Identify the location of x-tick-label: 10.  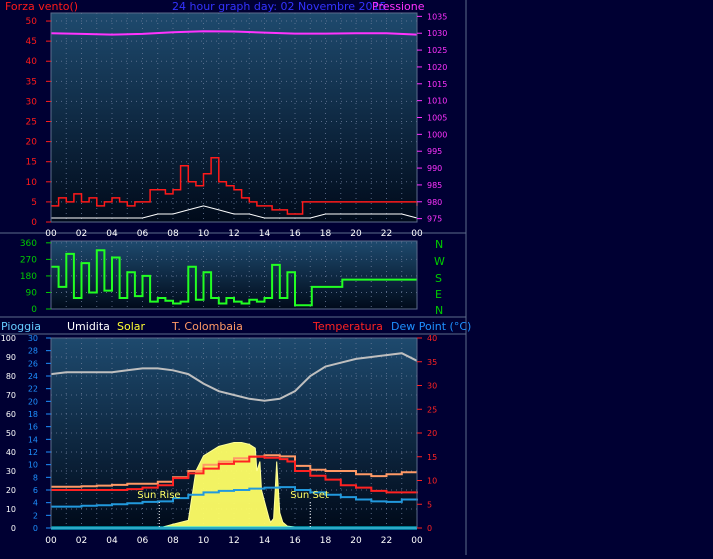
(204, 541).